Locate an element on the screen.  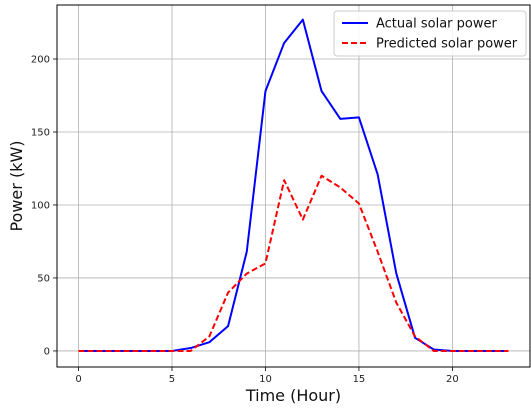
x-axis-label: Time (Hour) is located at coordinates (293, 395).